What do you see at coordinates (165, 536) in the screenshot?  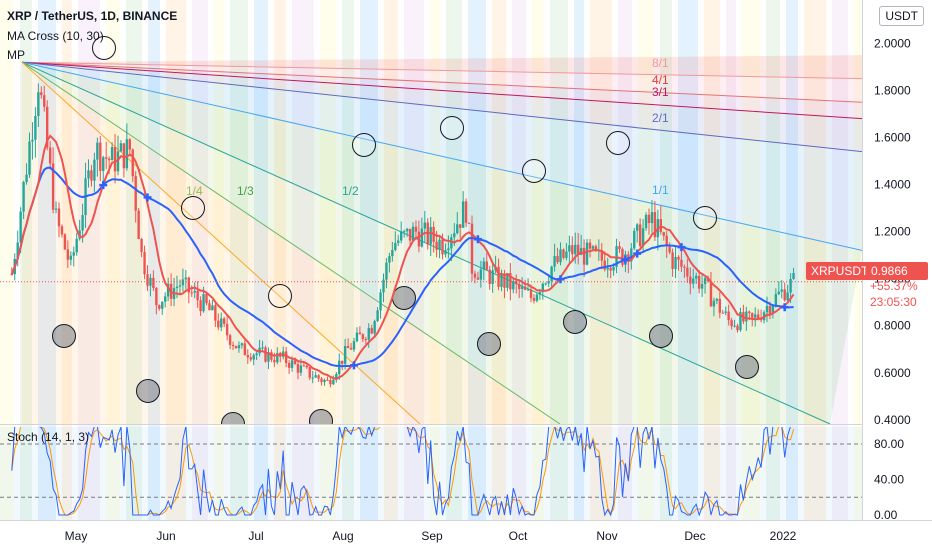 I see `time-tick-label: Jun` at bounding box center [165, 536].